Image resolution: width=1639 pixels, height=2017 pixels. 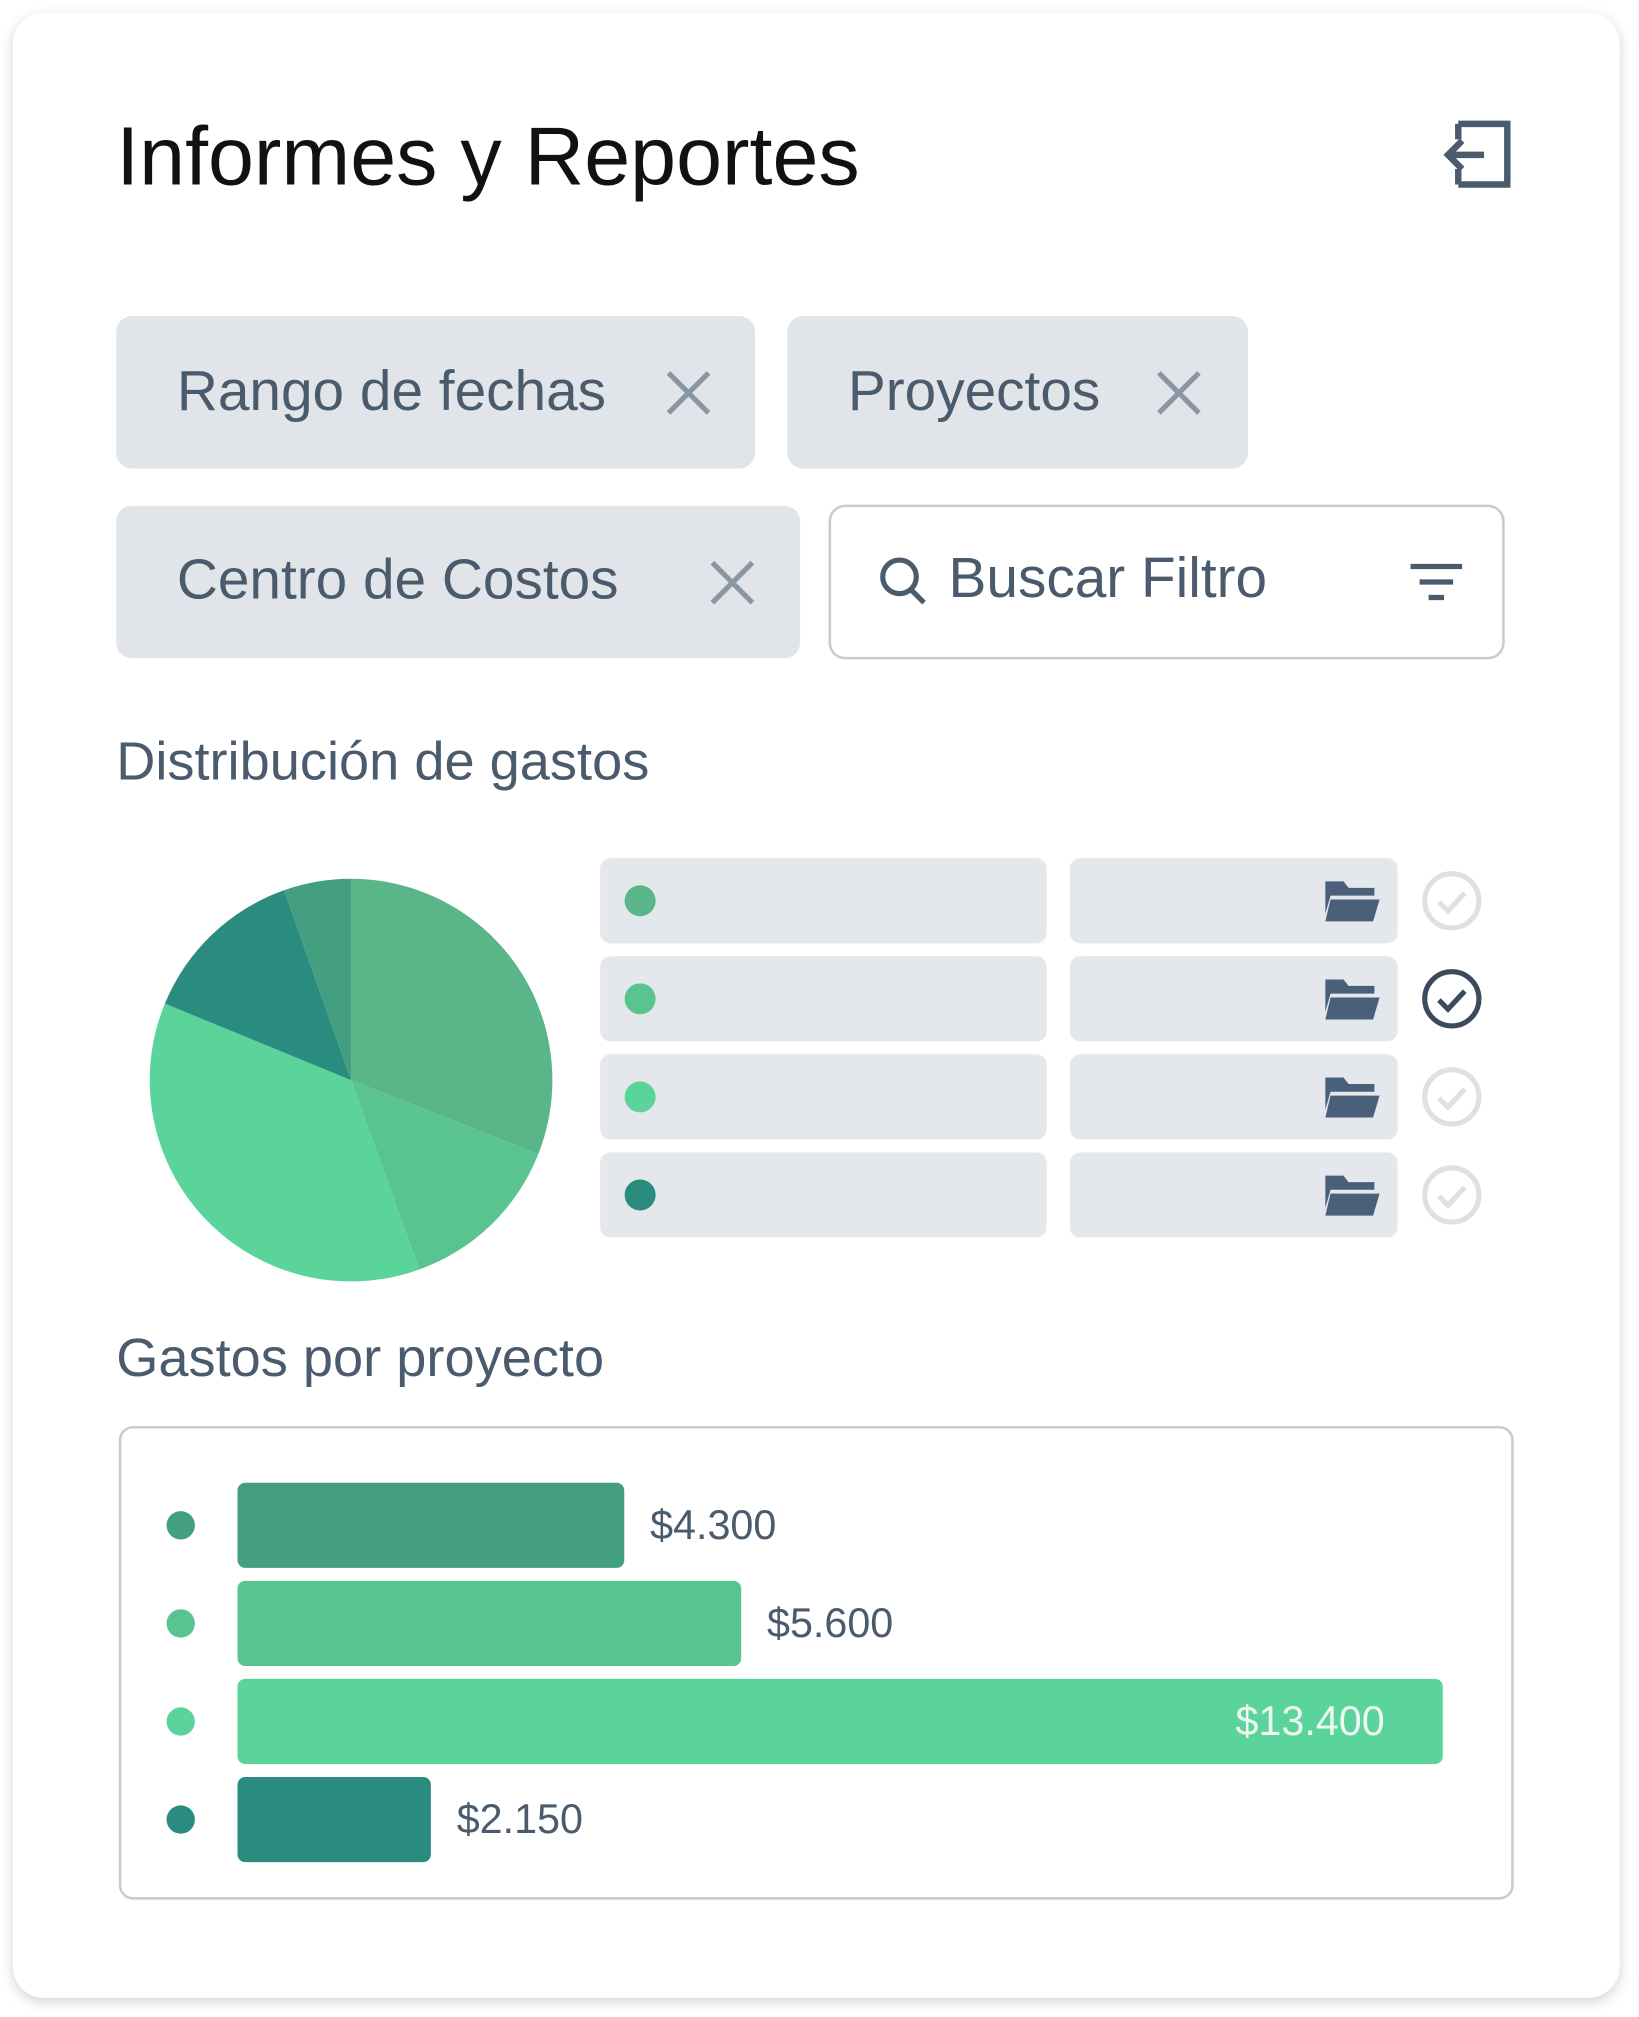 I want to click on section-title: Distribución de gastos, so click(x=382, y=762).